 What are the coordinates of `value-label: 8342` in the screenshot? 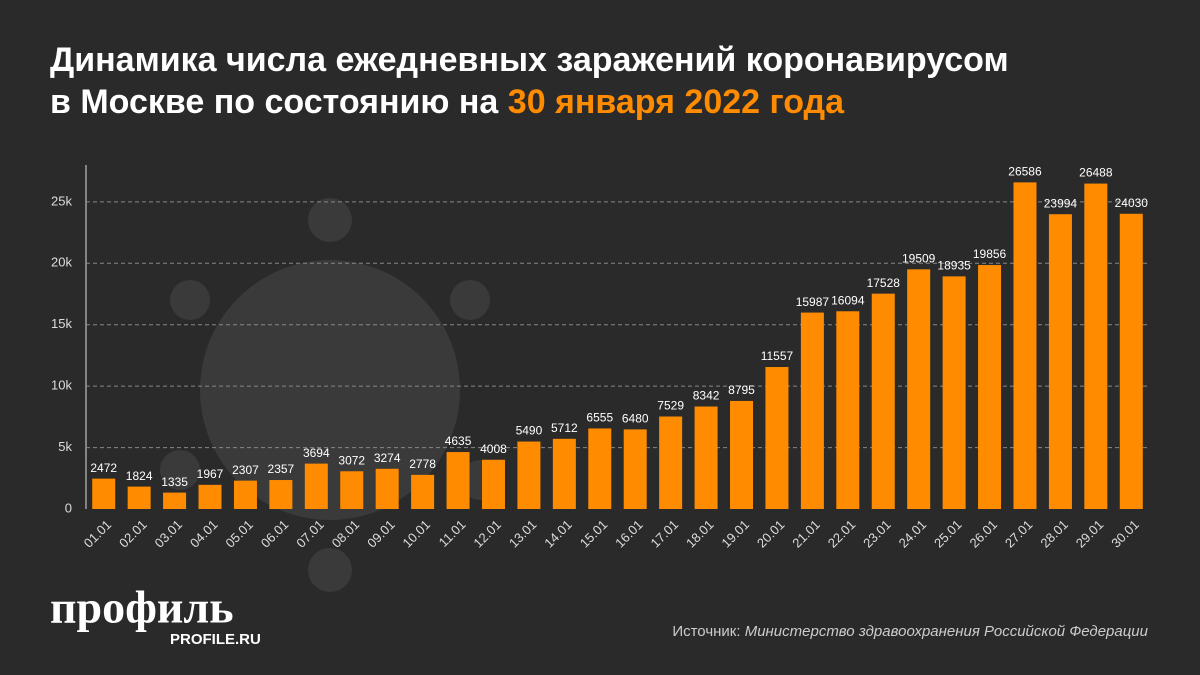 It's located at (706, 396).